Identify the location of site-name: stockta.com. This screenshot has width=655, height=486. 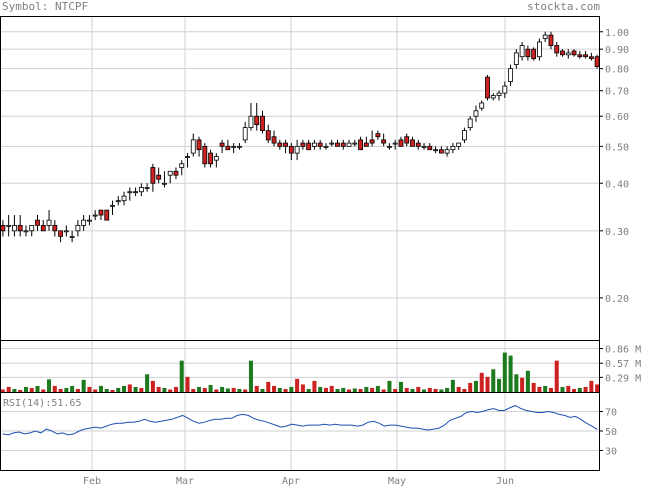
(563, 6).